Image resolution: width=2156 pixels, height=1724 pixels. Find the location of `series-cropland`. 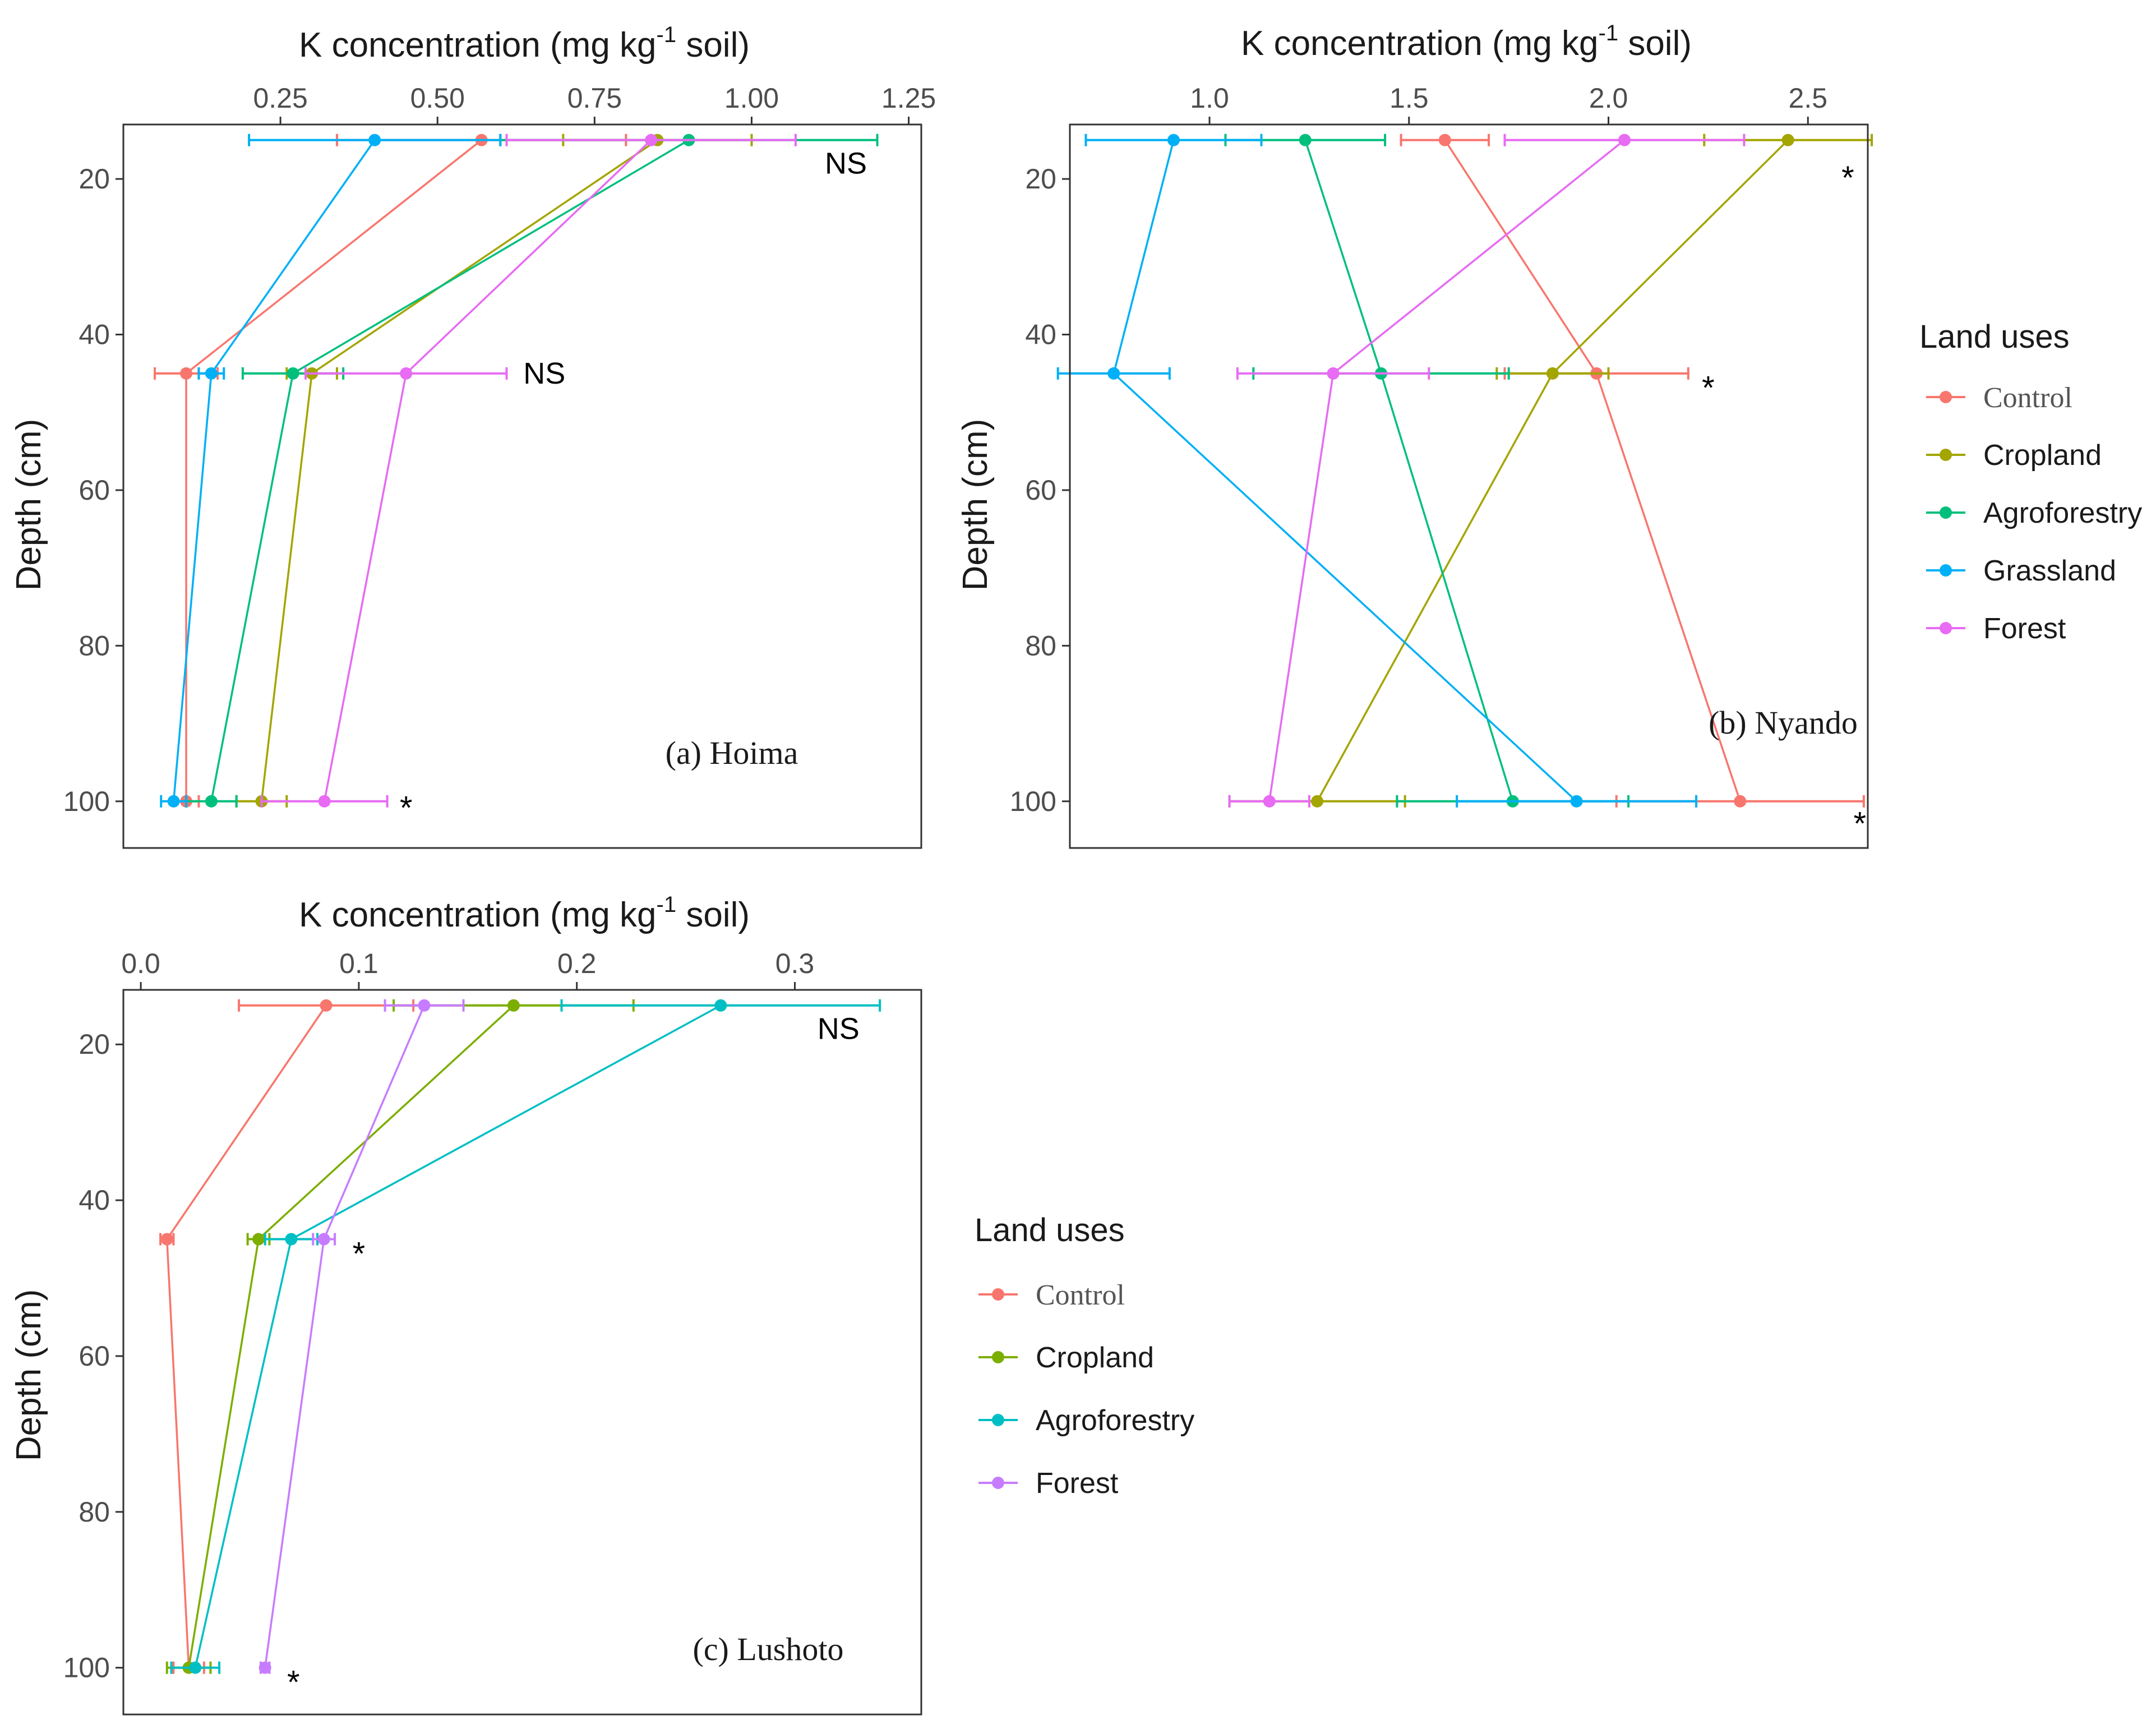

series-cropland is located at coordinates (494, 470).